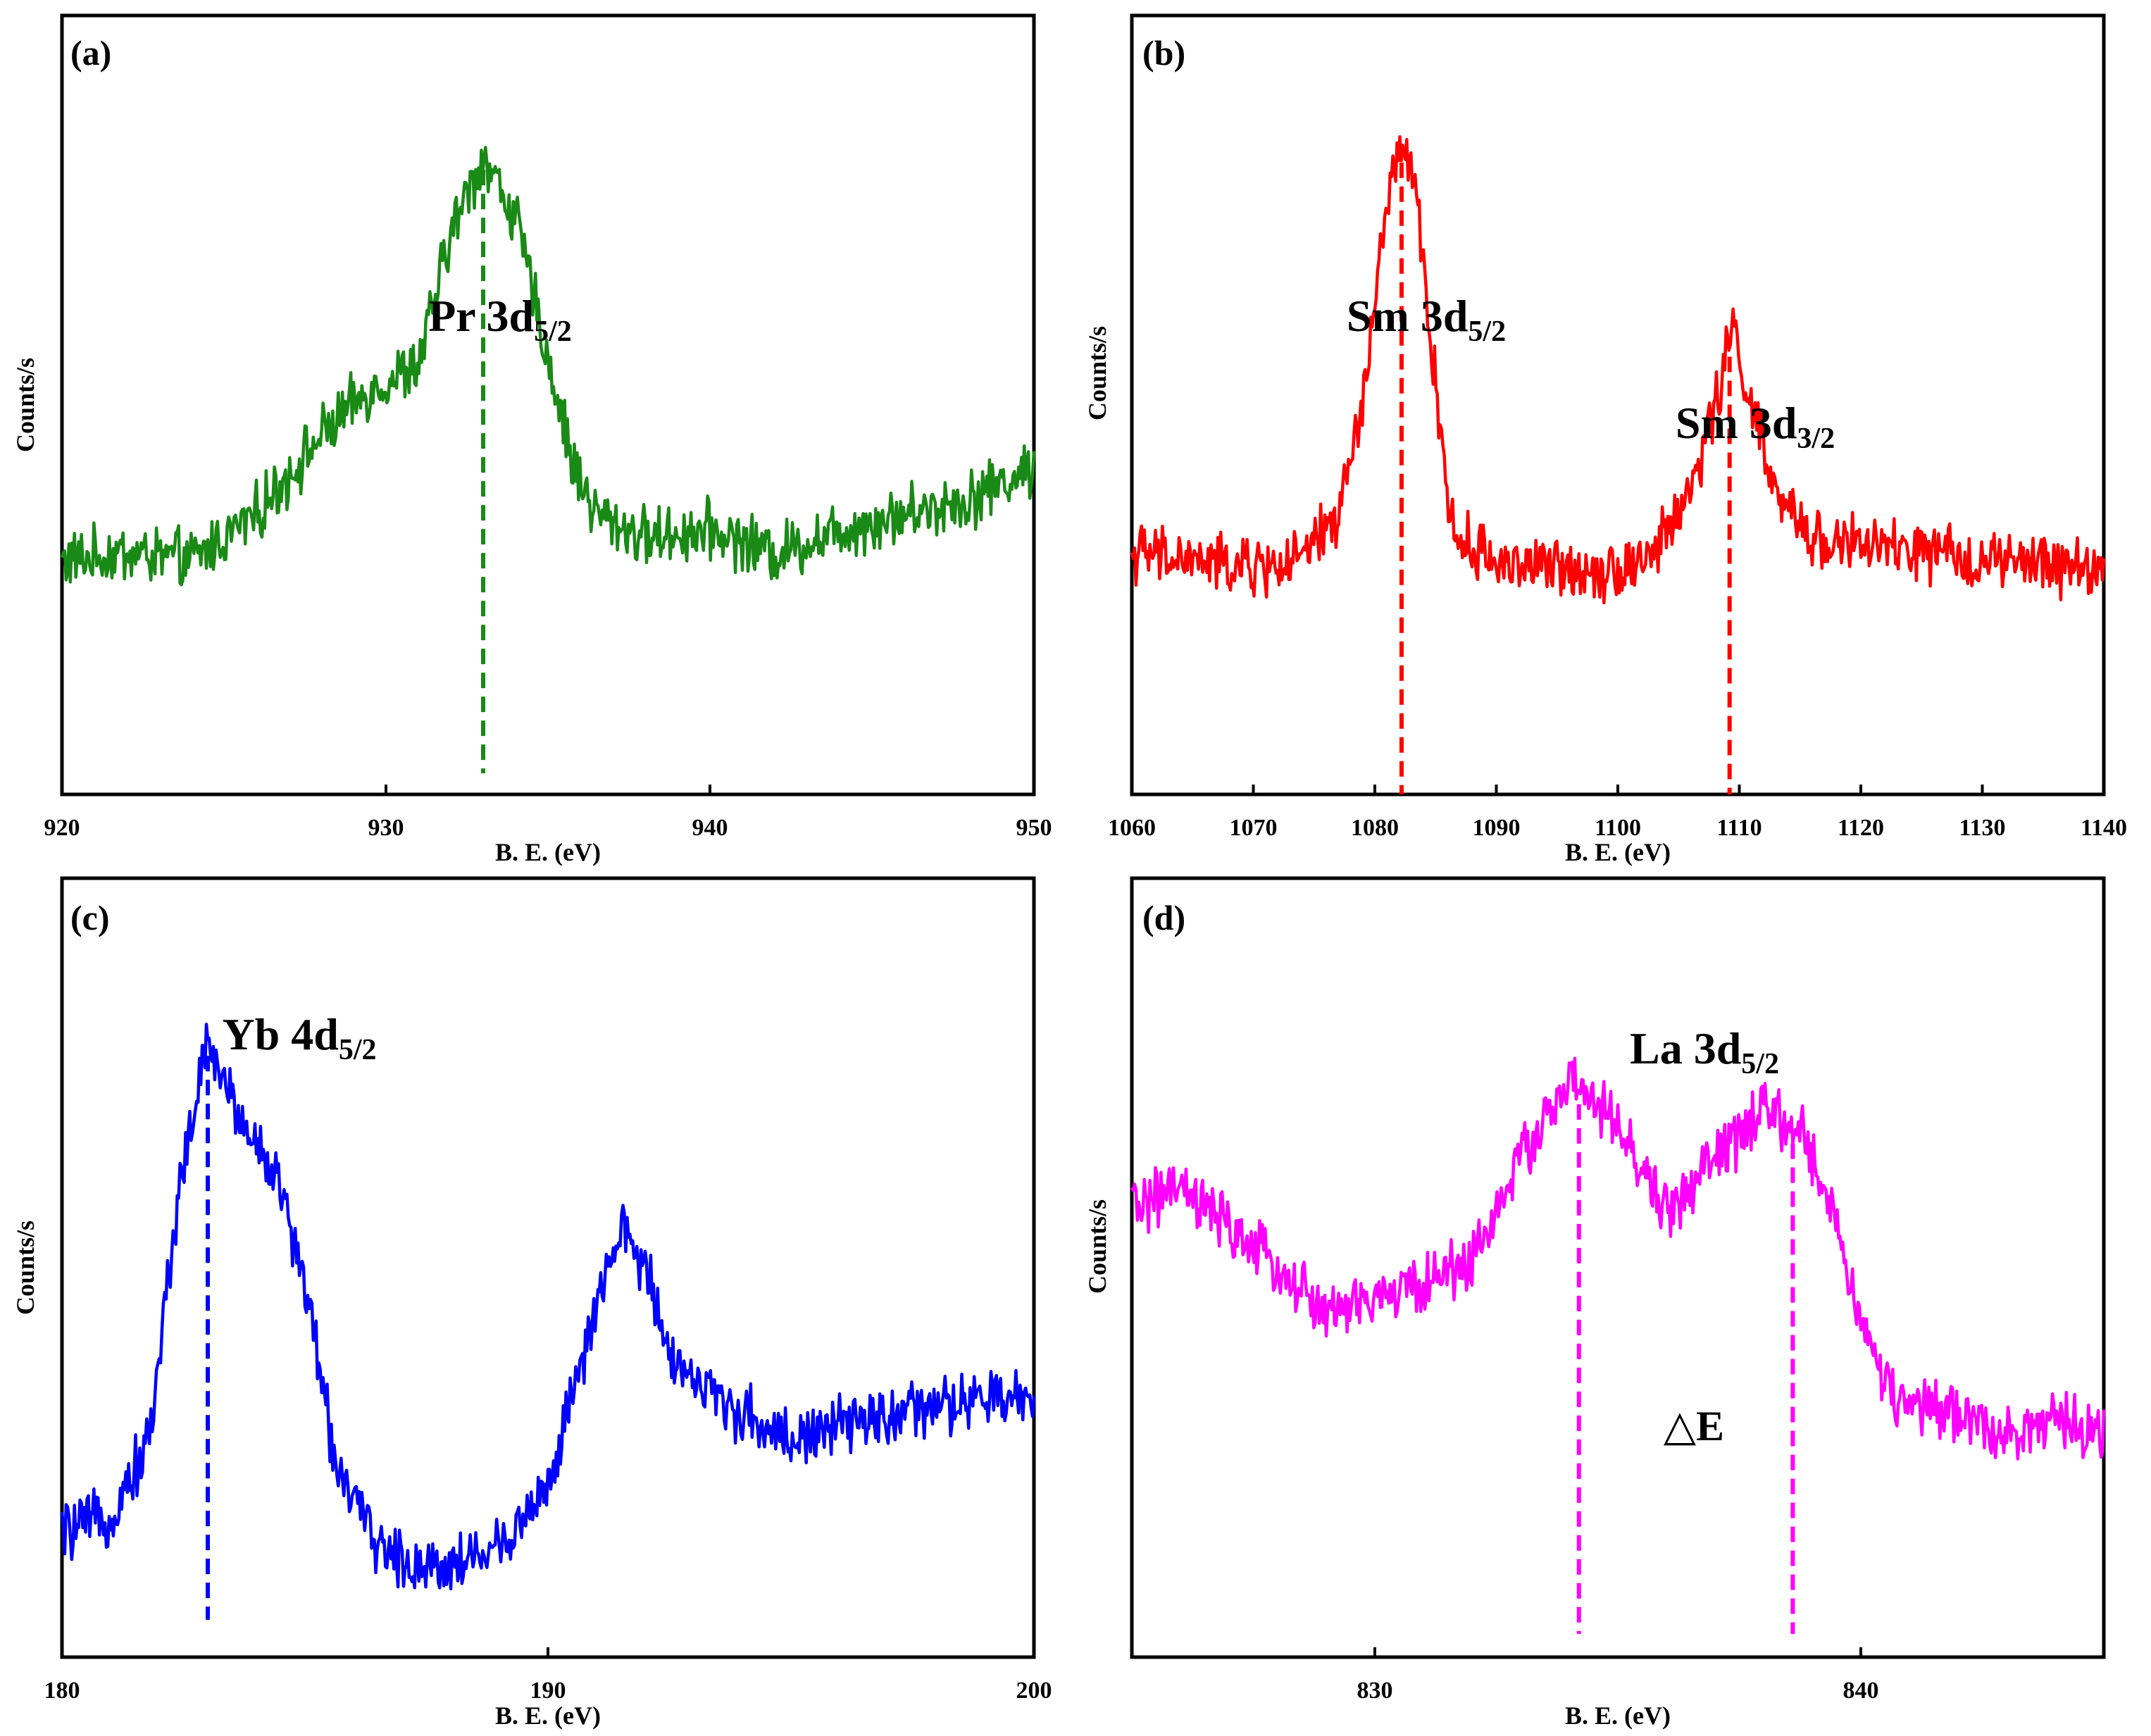  I want to click on x-tick-label-a: 920, so click(62, 828).